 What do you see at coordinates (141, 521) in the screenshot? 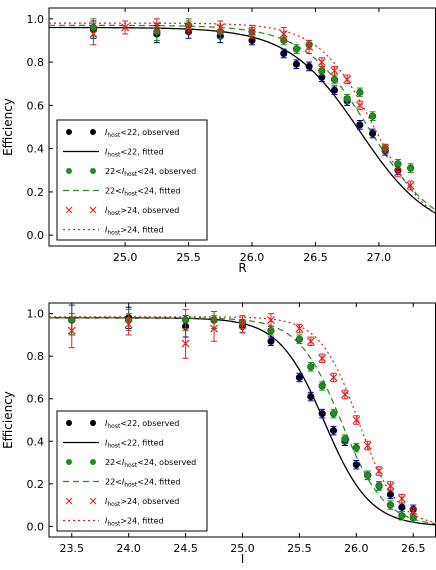
I see `legend-label-post: >24, fitted` at bounding box center [141, 521].